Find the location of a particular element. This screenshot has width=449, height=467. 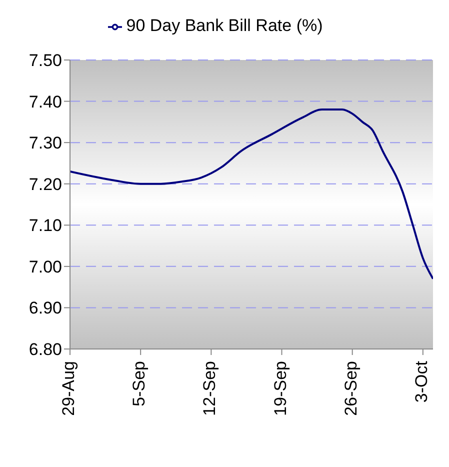

y-tick-label: 6.90 is located at coordinates (45, 308).